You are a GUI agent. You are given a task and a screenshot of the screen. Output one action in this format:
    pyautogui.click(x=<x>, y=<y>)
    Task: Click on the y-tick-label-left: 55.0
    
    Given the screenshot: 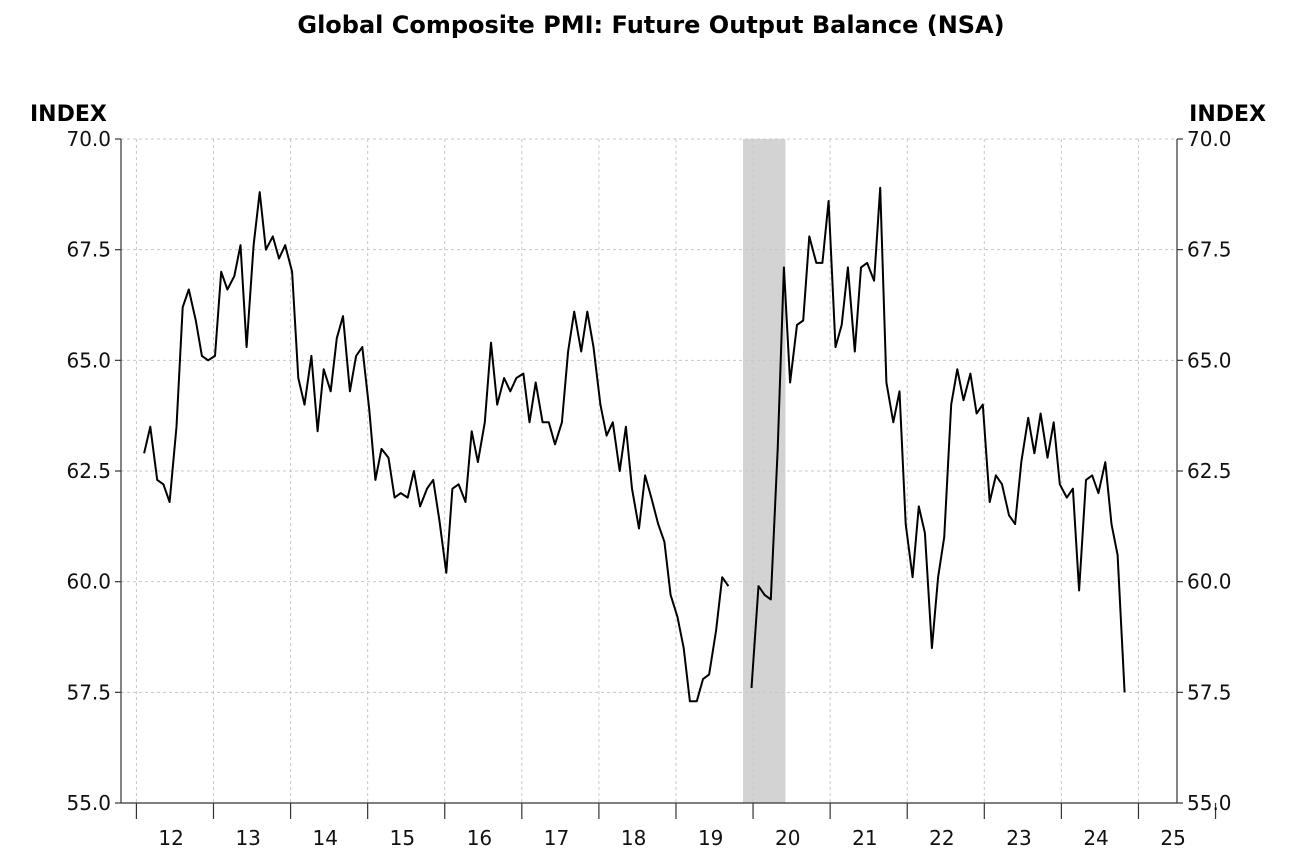 What is the action you would take?
    pyautogui.click(x=88, y=803)
    